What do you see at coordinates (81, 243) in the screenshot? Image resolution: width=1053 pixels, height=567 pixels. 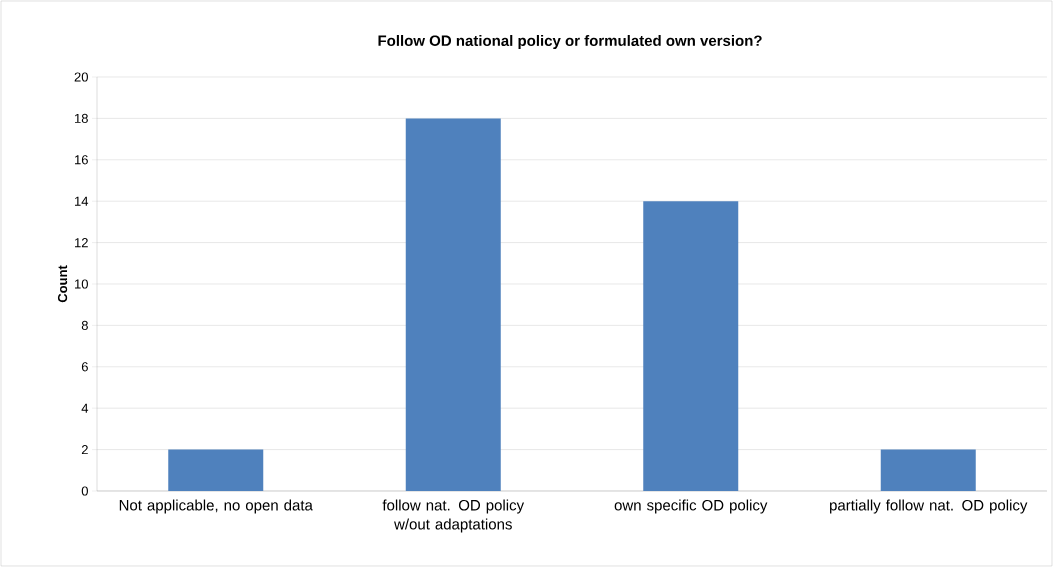 I see `y-tick-label: 12` at bounding box center [81, 243].